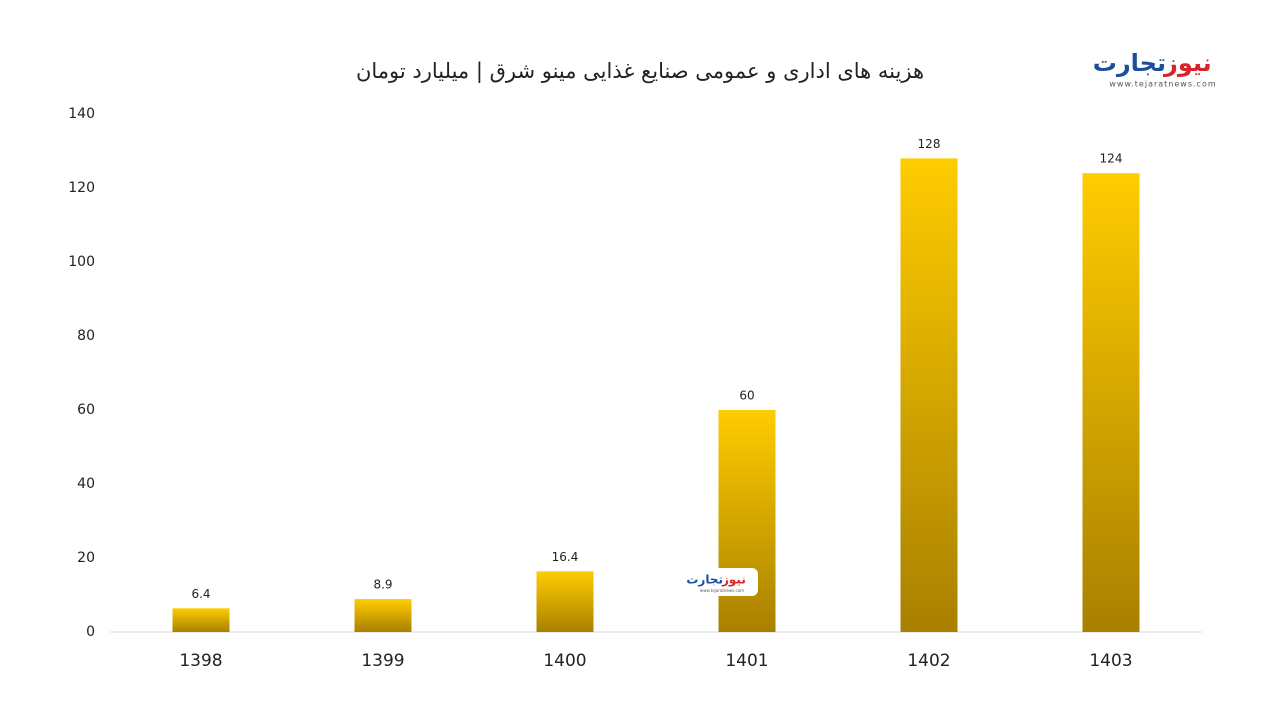  I want to click on x-tick-label: 1402, so click(928, 661).